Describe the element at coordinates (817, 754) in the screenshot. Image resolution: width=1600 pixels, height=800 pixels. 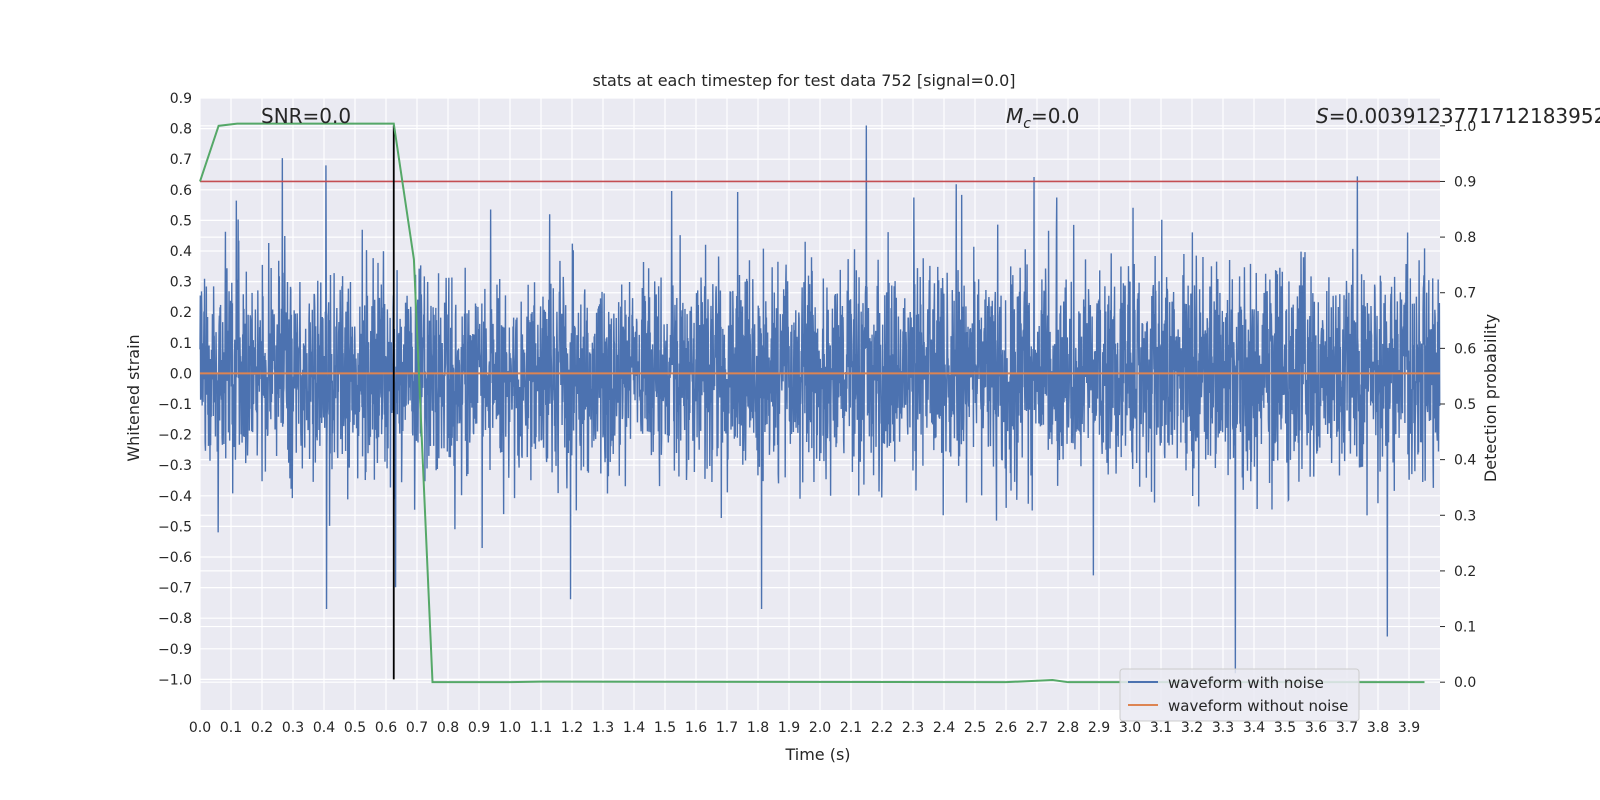
I see `x-axis-label: Time (s)` at that location.